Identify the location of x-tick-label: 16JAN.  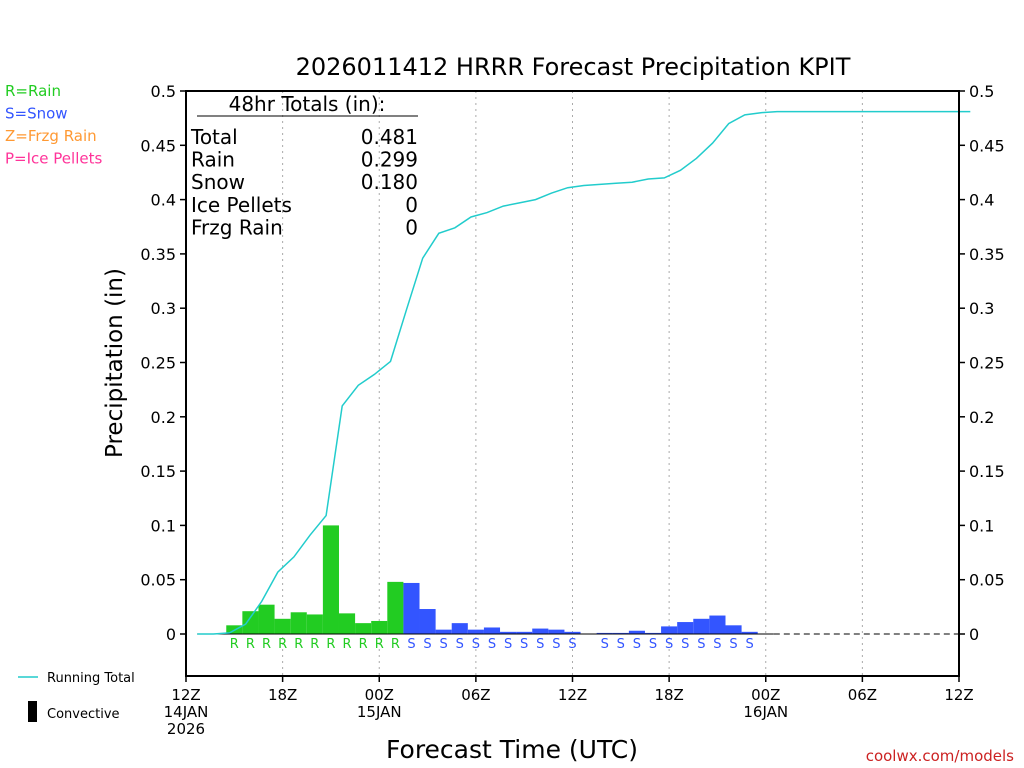
(765, 712).